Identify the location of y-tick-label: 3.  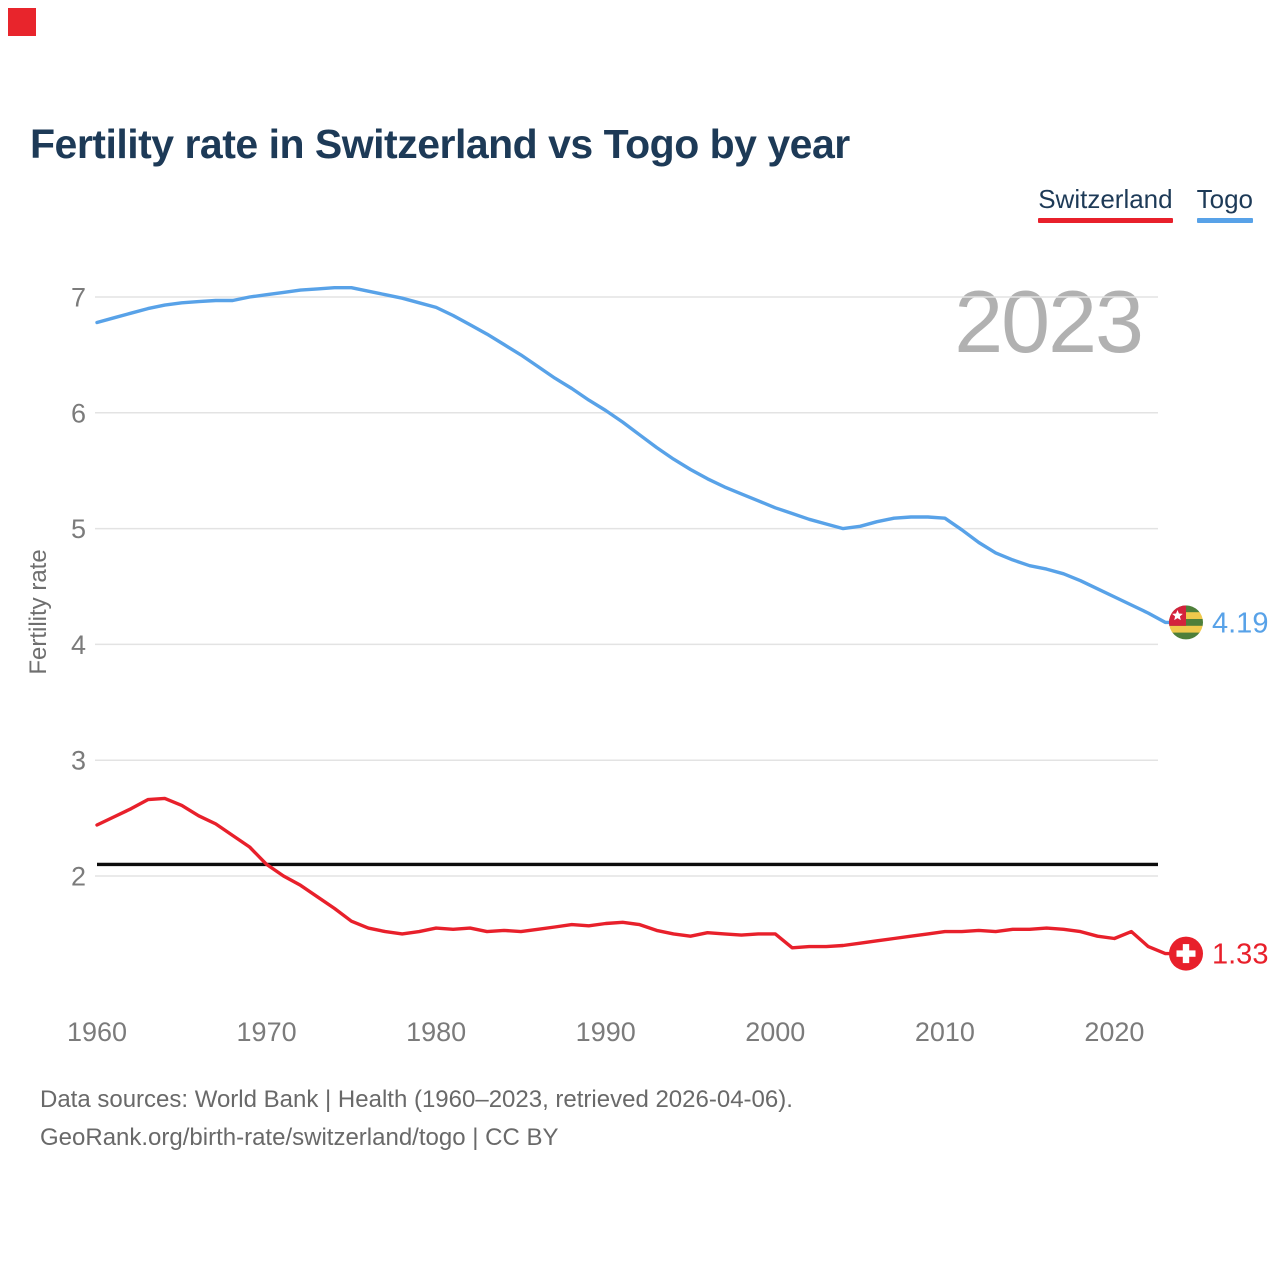
(78, 761).